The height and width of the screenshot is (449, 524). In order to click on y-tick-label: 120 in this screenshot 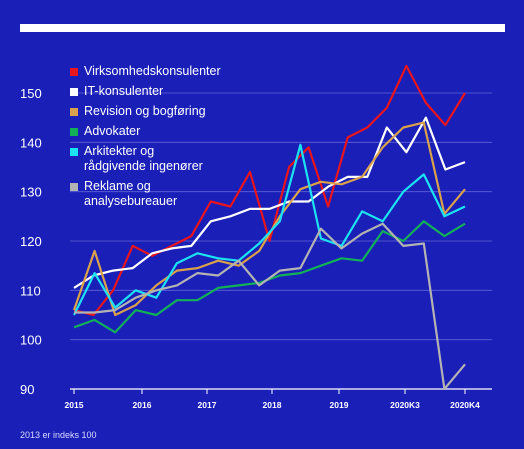, I will do `click(31, 241)`.